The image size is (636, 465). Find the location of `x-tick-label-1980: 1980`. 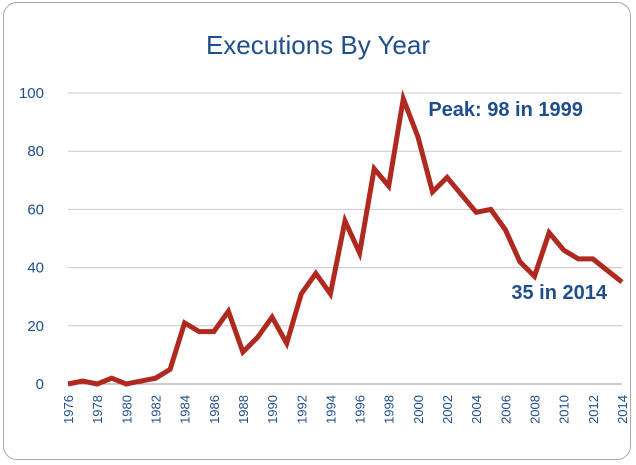

x-tick-label-1980: 1980 is located at coordinates (126, 409).